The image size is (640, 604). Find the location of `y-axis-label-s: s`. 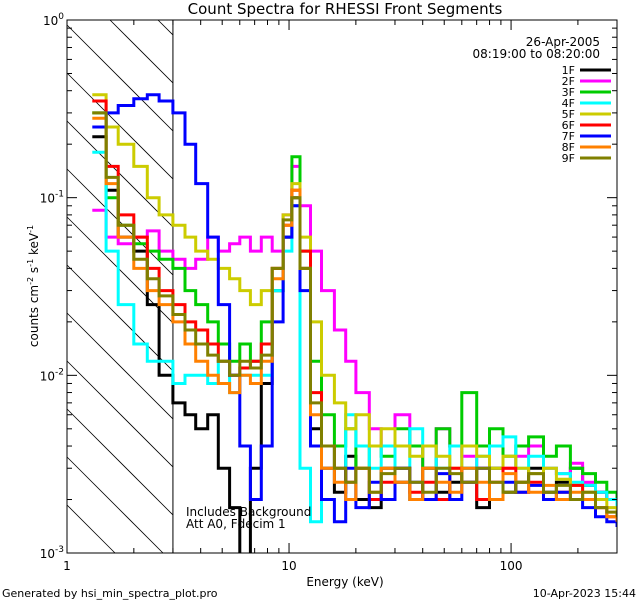

y-axis-label-s: s is located at coordinates (34, 272).